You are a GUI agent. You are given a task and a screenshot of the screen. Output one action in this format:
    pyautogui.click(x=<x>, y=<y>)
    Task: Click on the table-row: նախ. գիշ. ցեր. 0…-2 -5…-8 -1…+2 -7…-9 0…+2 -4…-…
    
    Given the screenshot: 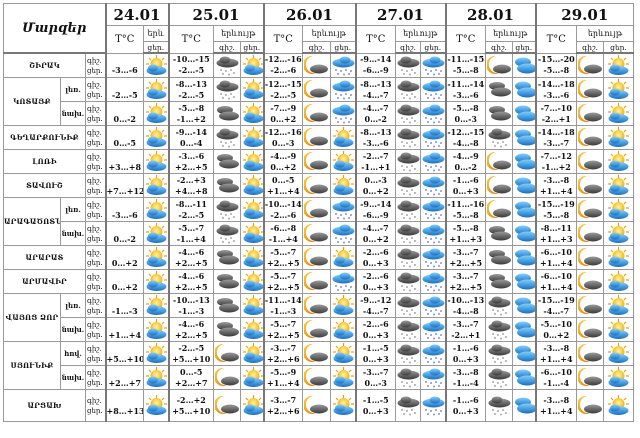 What is the action you would take?
    pyautogui.click(x=319, y=113)
    